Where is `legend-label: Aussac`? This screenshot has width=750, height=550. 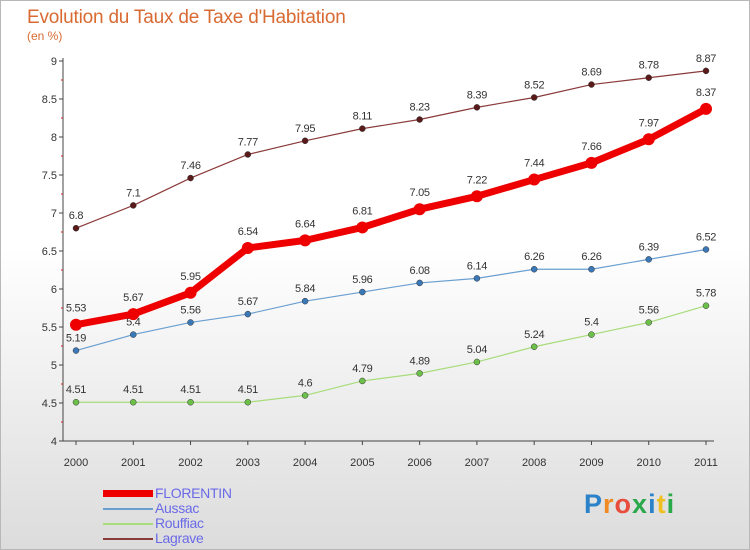 legend-label: Aussac is located at coordinates (177, 508).